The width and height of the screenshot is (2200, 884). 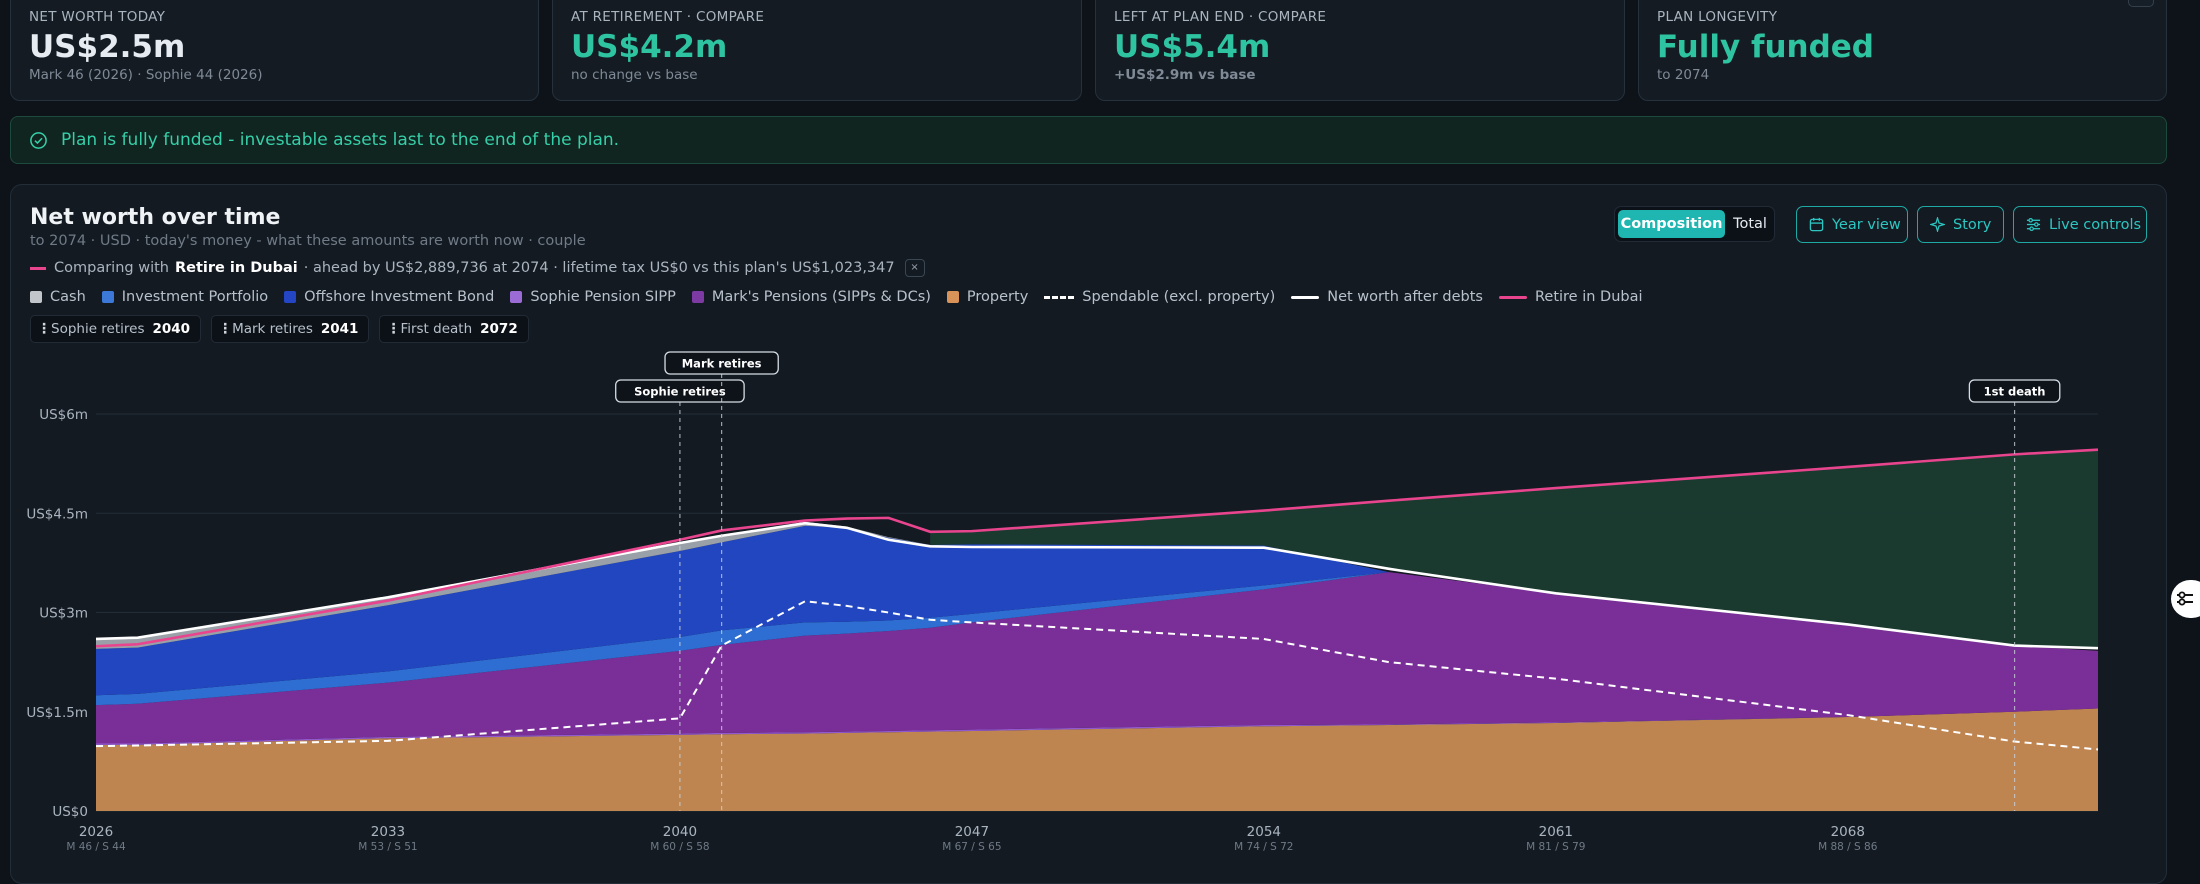 I want to click on check-circle-icon, so click(x=38, y=140).